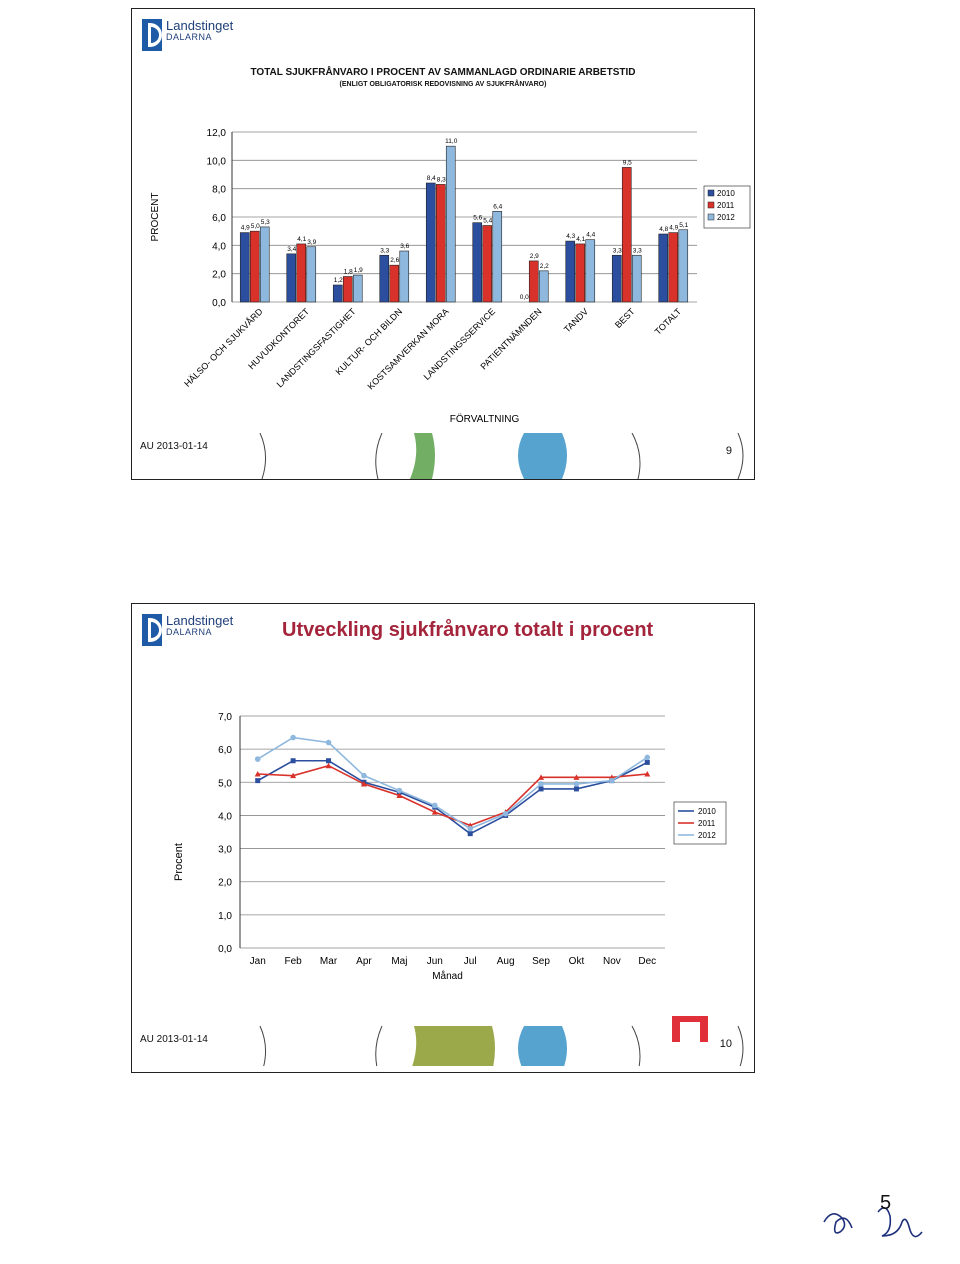  What do you see at coordinates (258, 961) in the screenshot?
I see `x-tick-label: Jan` at bounding box center [258, 961].